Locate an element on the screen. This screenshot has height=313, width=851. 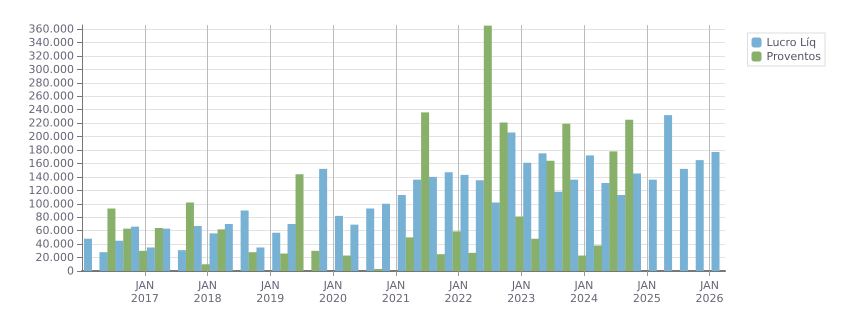
legend-label: Lucro Líq is located at coordinates (791, 42).